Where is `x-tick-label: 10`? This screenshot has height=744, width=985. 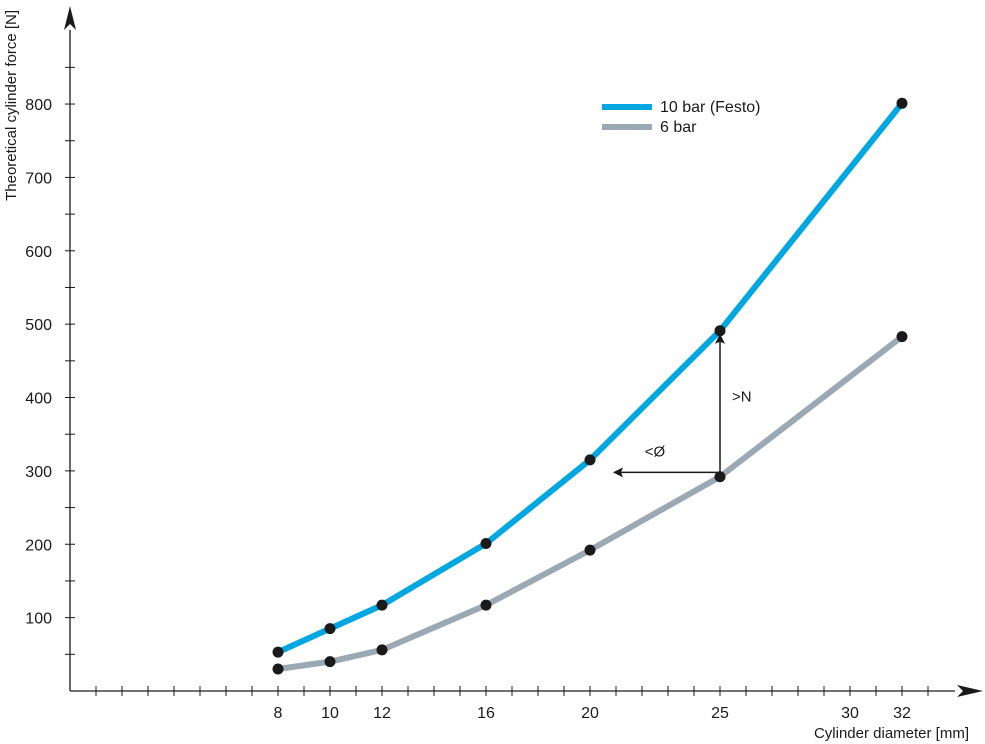 x-tick-label: 10 is located at coordinates (330, 713).